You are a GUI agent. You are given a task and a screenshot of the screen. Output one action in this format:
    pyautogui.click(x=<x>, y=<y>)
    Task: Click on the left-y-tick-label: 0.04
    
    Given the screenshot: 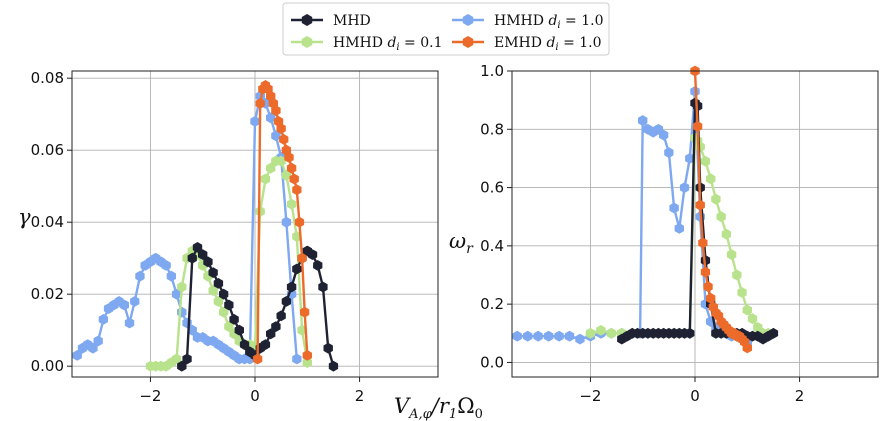 What is the action you would take?
    pyautogui.click(x=47, y=222)
    